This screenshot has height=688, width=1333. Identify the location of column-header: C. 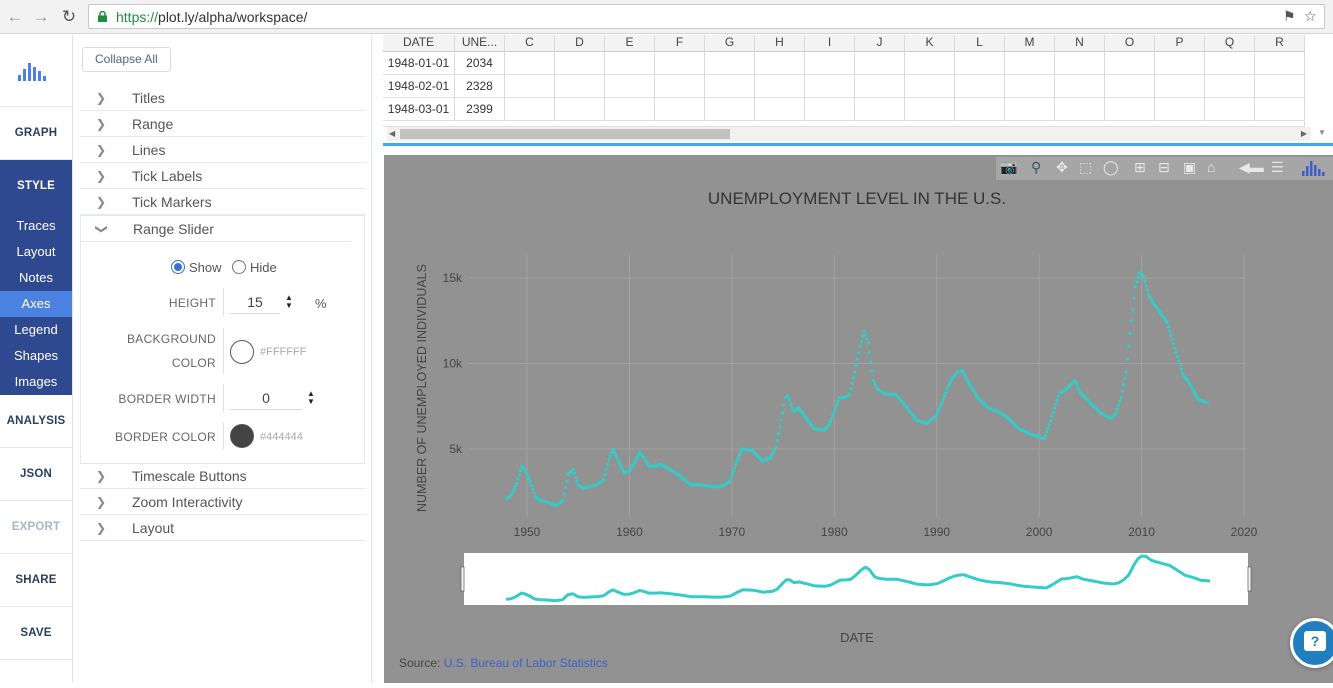
(530, 43).